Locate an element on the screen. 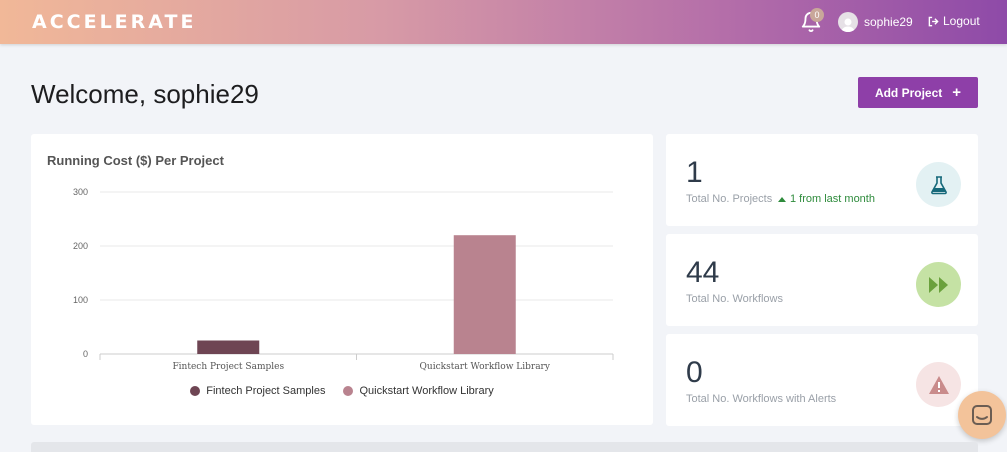  stat-label: Total No. Projects is located at coordinates (729, 199).